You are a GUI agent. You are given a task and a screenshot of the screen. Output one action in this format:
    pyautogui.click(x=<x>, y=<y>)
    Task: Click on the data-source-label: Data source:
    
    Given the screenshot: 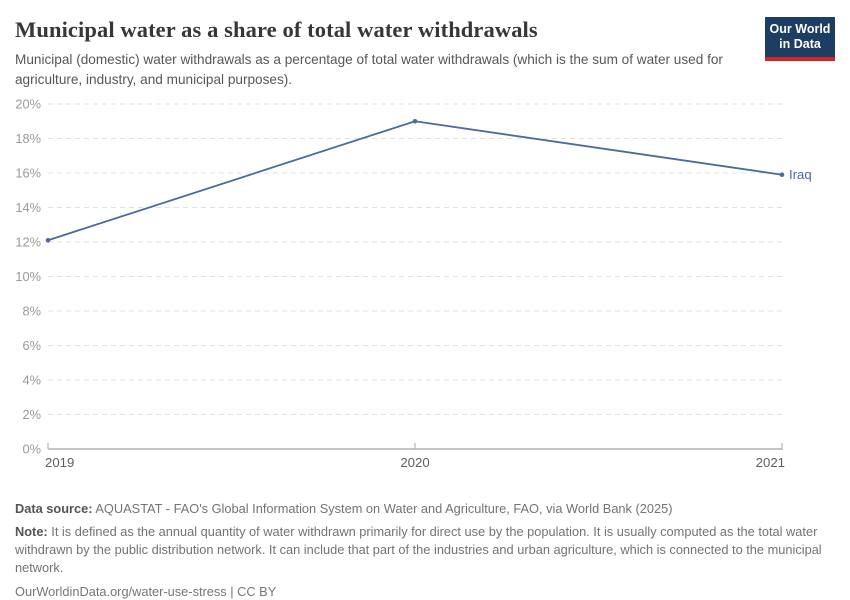 What is the action you would take?
    pyautogui.click(x=54, y=509)
    